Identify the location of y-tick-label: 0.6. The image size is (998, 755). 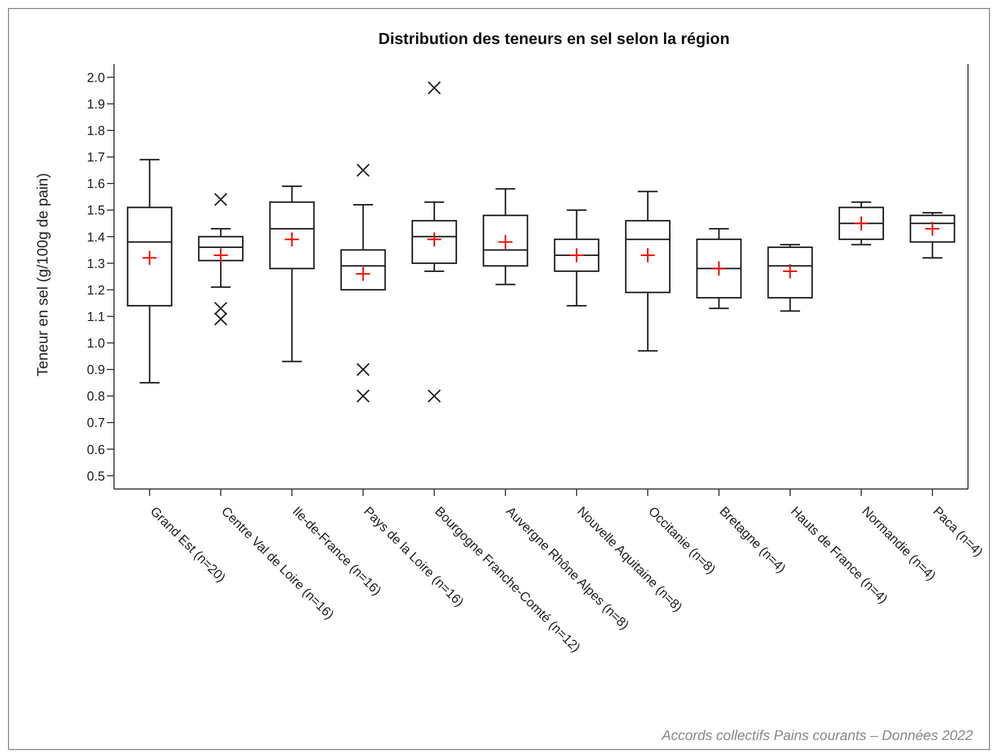
(95, 449).